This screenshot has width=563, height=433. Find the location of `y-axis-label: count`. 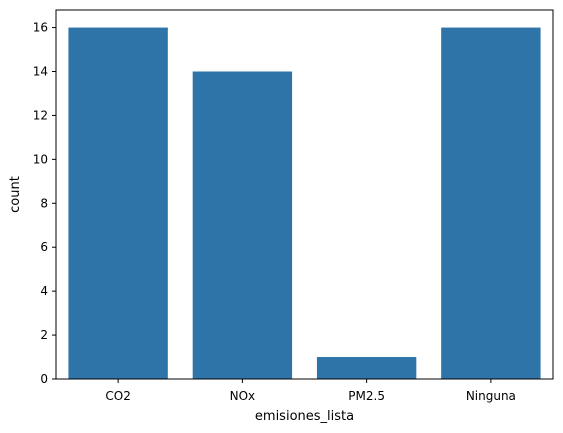

y-axis-label: count is located at coordinates (15, 194).